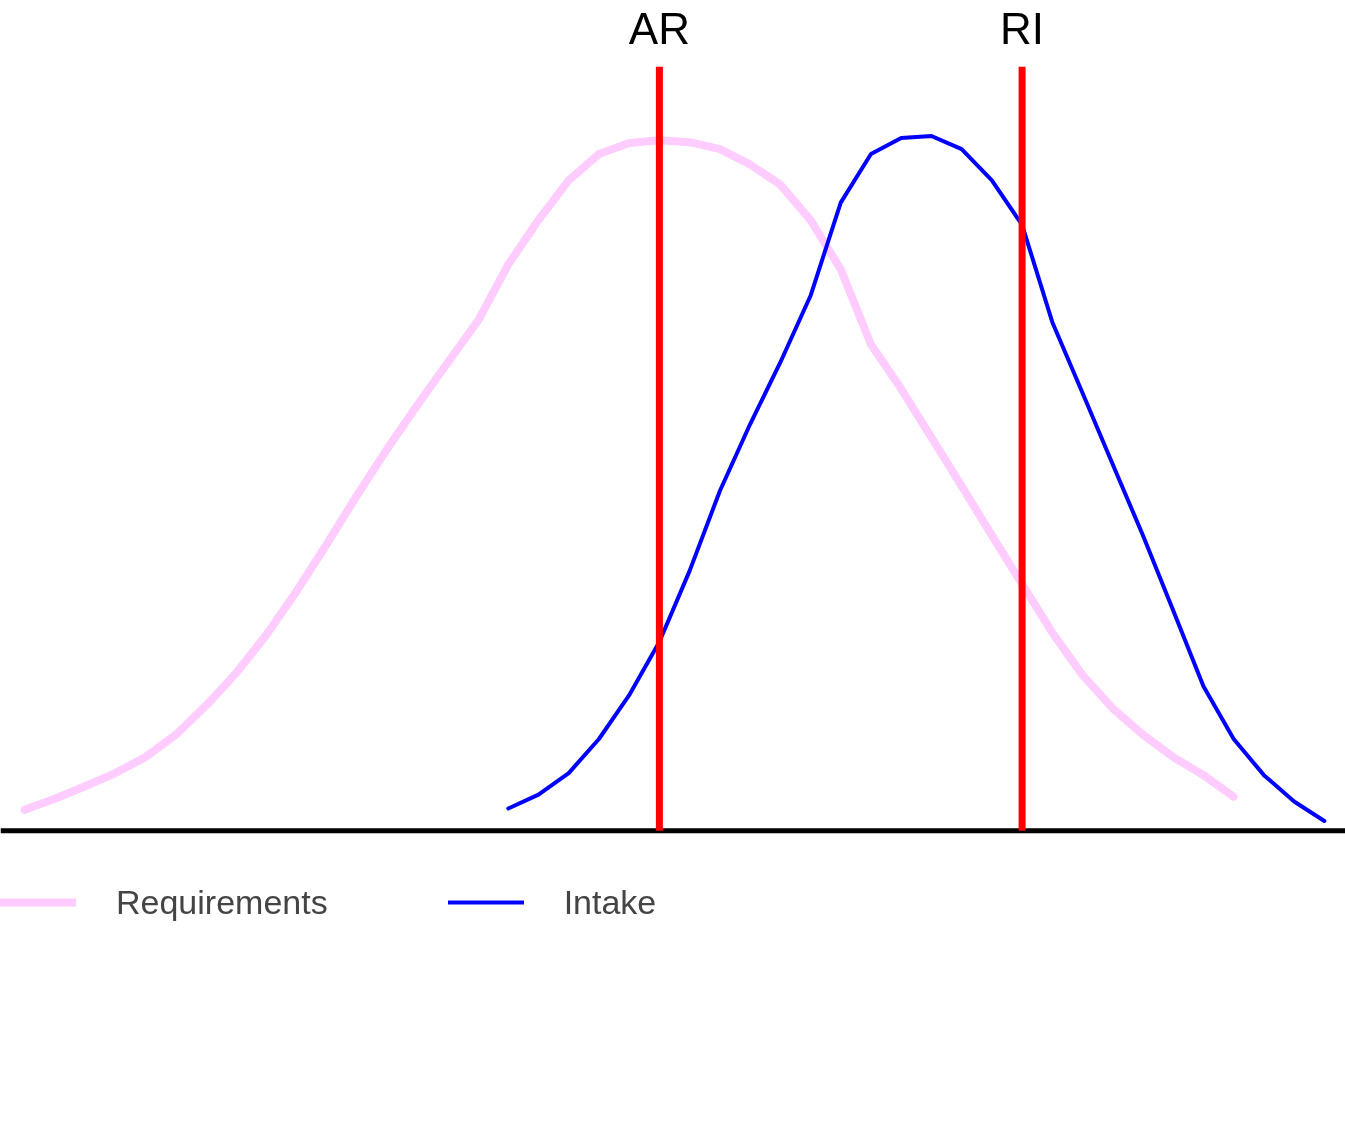 This screenshot has height=1122, width=1345. I want to click on legend-label: Requirements, so click(222, 902).